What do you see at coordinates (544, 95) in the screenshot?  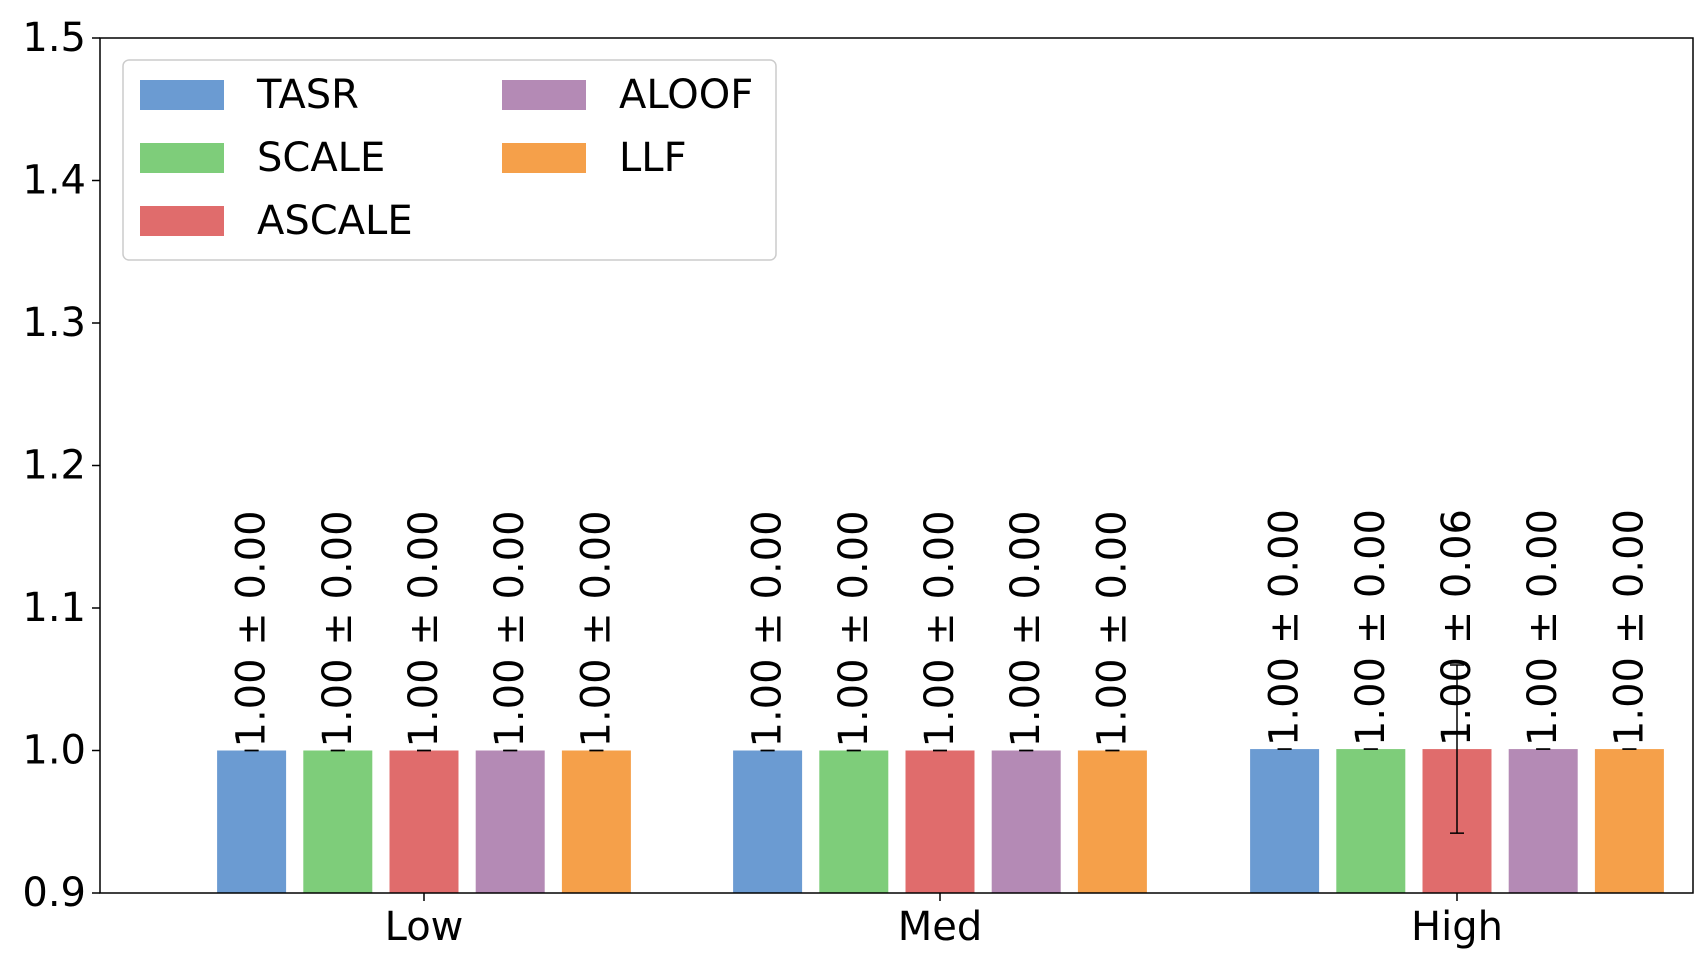 I see `legend-swatch-aloof` at bounding box center [544, 95].